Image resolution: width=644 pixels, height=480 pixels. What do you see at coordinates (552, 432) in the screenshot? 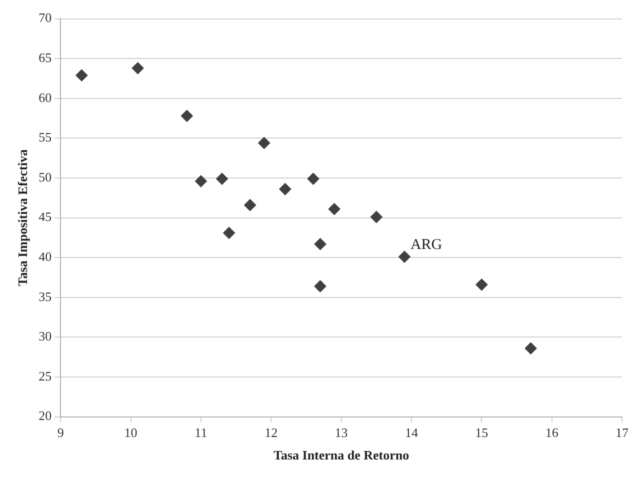
I see `x-tick-label: 16` at bounding box center [552, 432].